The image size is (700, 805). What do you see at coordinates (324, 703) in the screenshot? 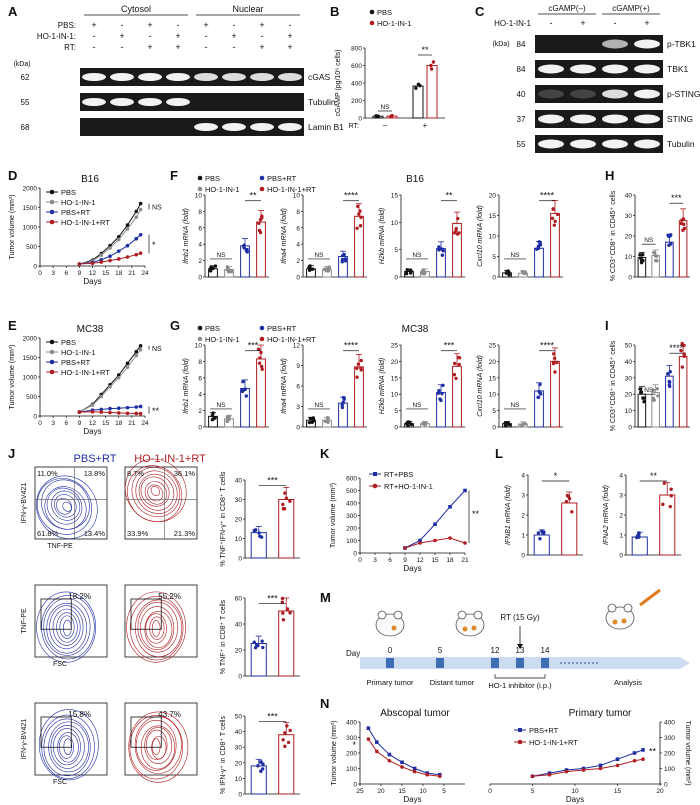
I see `panel-label-N: N` at bounding box center [324, 703].